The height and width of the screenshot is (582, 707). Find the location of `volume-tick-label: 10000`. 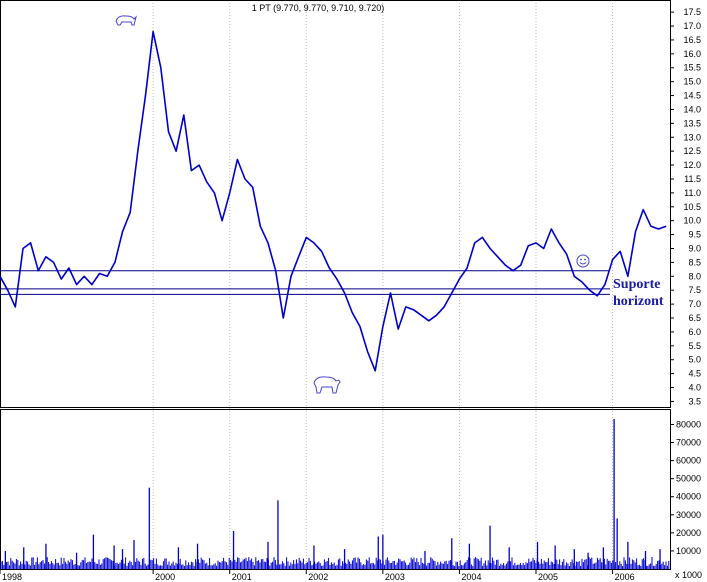

volume-tick-label: 10000 is located at coordinates (688, 551).